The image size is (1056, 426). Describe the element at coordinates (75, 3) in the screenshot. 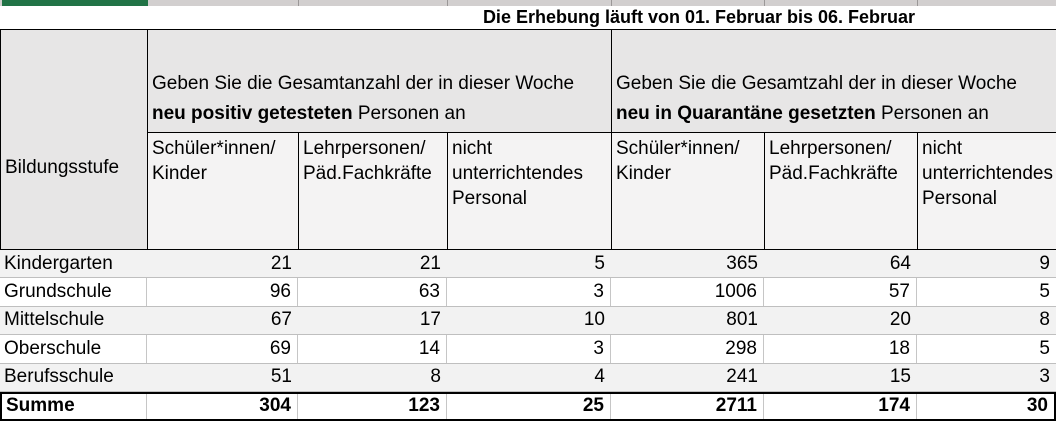

I see `sheet-color-bar` at that location.